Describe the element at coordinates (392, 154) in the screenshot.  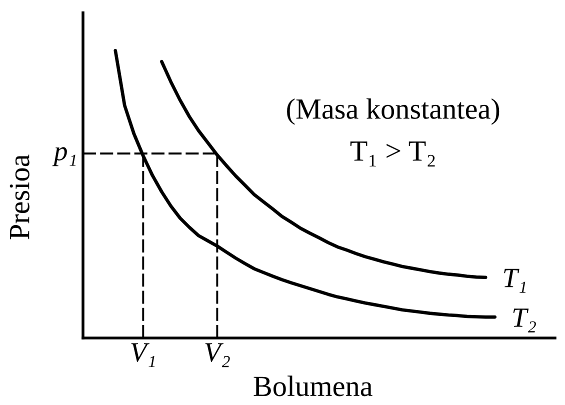
I see `annotation: T₁ > T₂` at that location.